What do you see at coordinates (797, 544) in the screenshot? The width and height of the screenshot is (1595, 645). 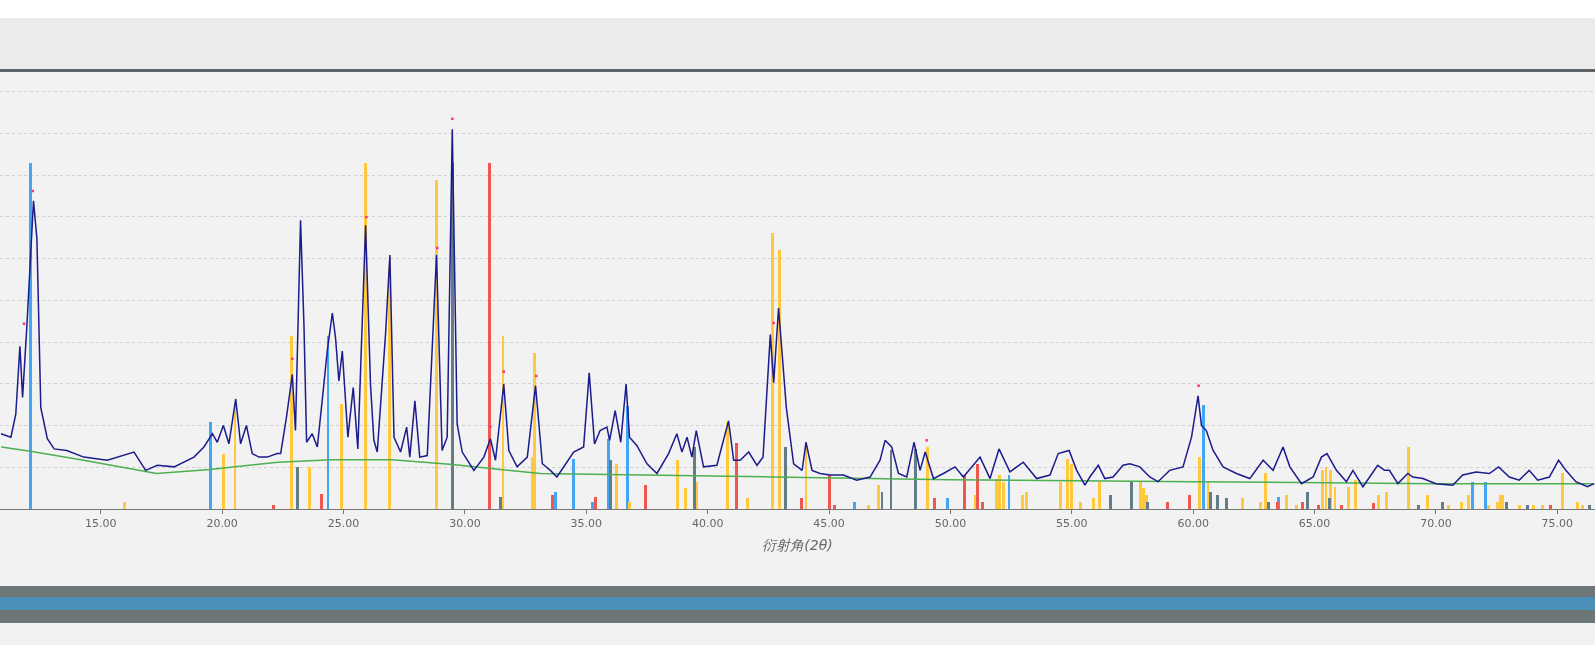 I see `x-axis-title: 衍射角(2θ)` at bounding box center [797, 544].